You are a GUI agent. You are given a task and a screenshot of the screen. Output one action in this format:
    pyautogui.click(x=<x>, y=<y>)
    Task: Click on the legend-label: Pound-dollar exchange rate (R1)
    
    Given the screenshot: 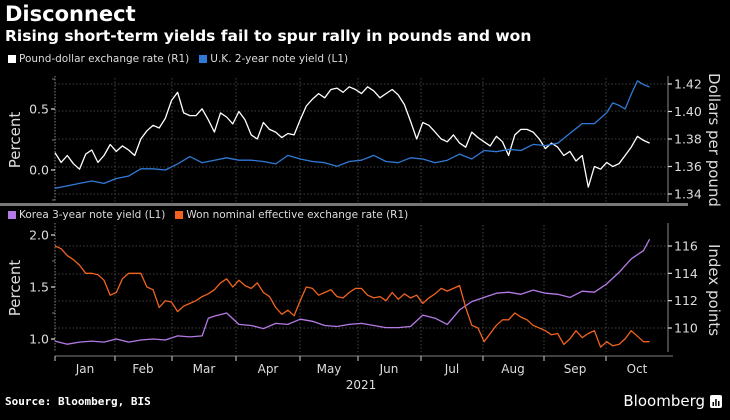 What is the action you would take?
    pyautogui.click(x=104, y=59)
    